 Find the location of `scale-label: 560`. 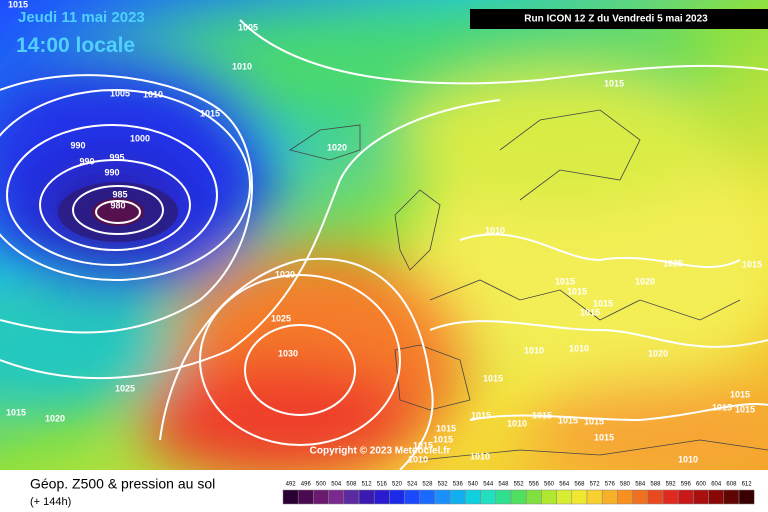

scale-label: 560 is located at coordinates (549, 485).